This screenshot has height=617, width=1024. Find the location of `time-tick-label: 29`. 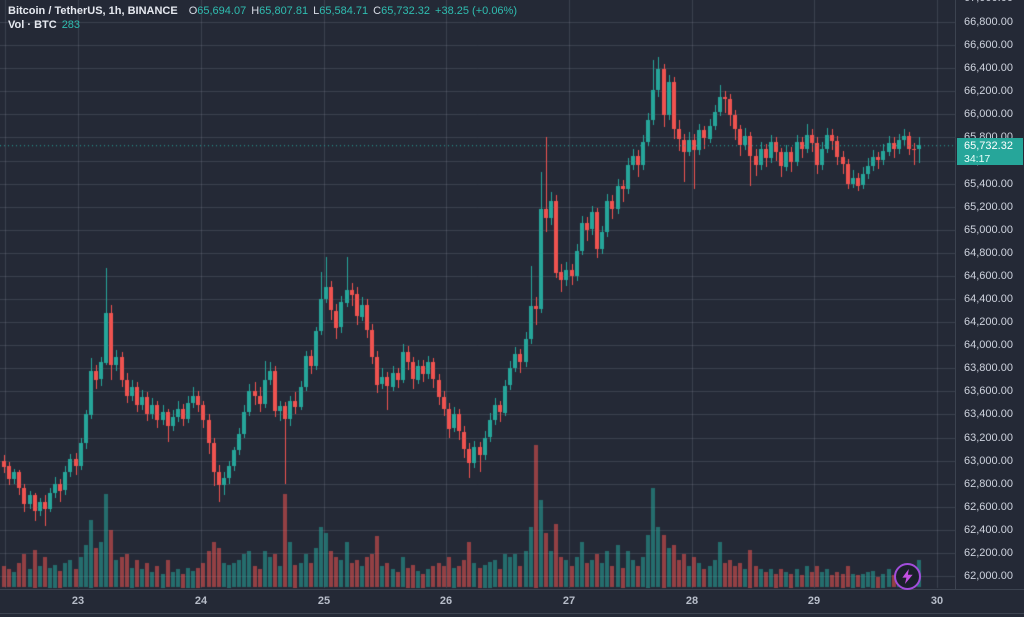

time-tick-label: 29 is located at coordinates (814, 601).